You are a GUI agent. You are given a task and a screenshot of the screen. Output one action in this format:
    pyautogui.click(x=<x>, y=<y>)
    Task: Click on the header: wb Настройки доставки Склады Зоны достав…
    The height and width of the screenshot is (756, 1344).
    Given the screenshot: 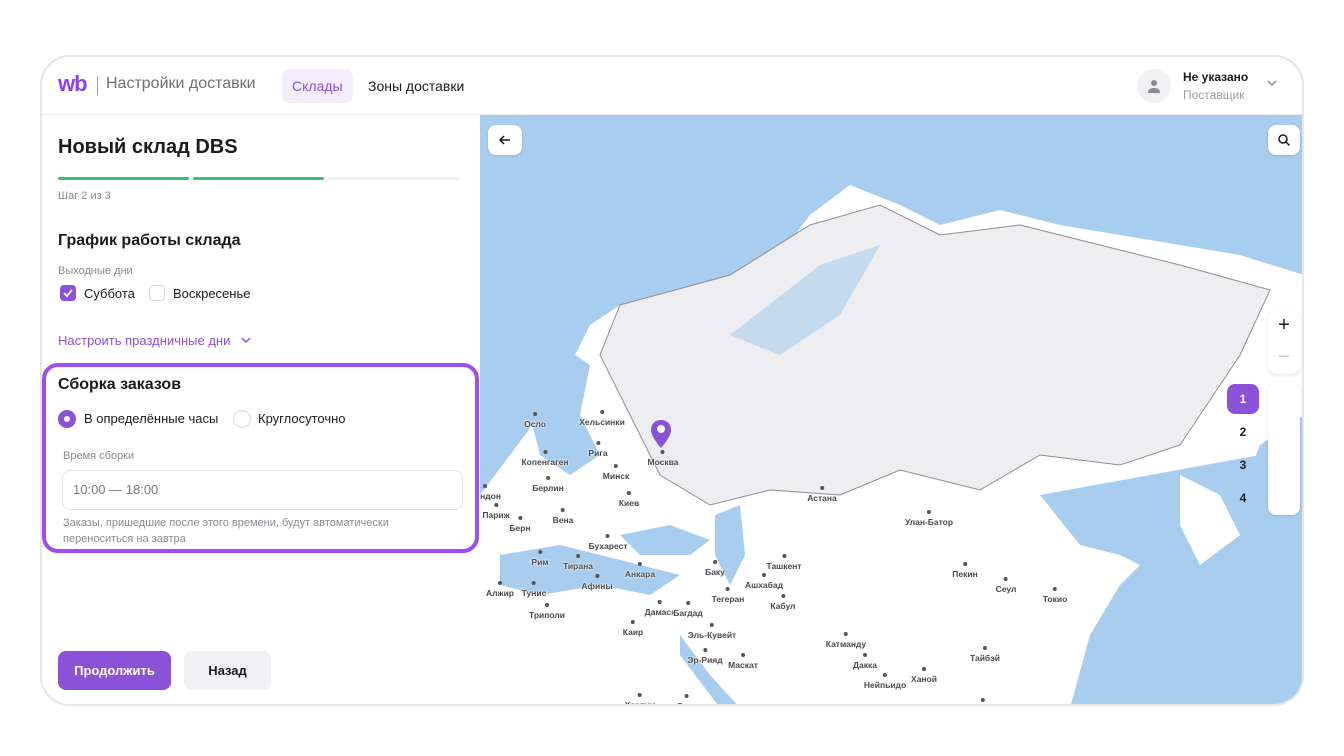 What is the action you would take?
    pyautogui.click(x=672, y=86)
    